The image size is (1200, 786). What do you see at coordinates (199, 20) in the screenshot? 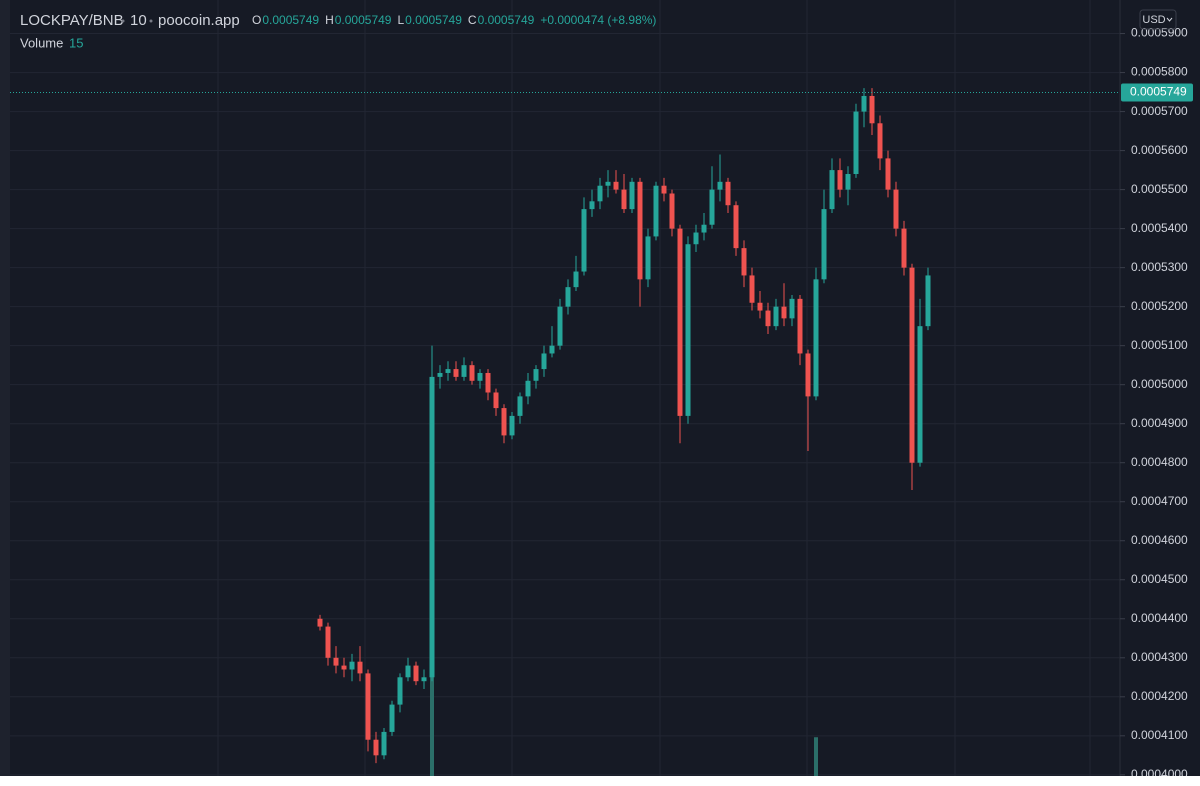
I see `source: poocoin.app` at bounding box center [199, 20].